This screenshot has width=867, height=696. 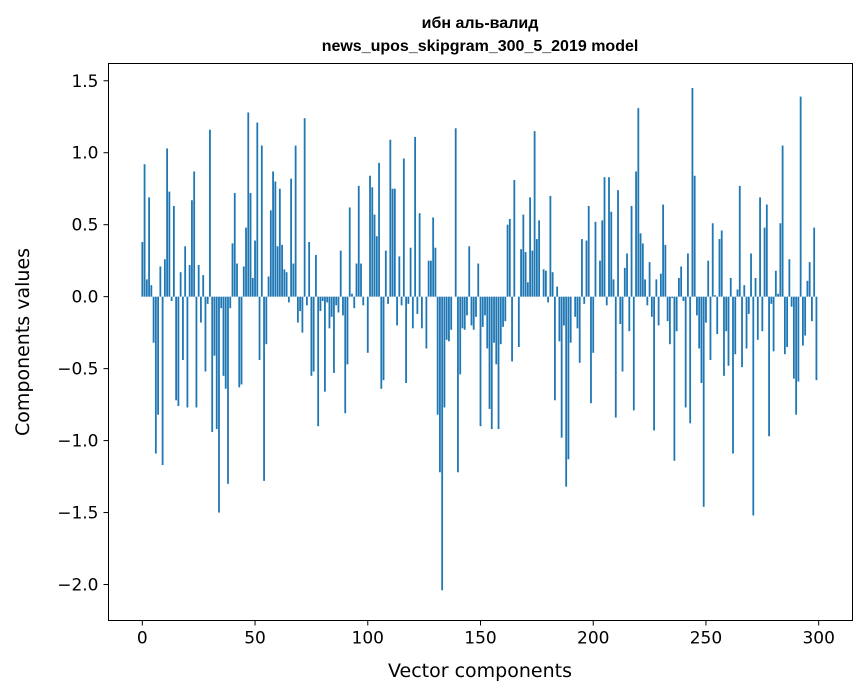 What do you see at coordinates (706, 639) in the screenshot?
I see `x-tick-label: 250` at bounding box center [706, 639].